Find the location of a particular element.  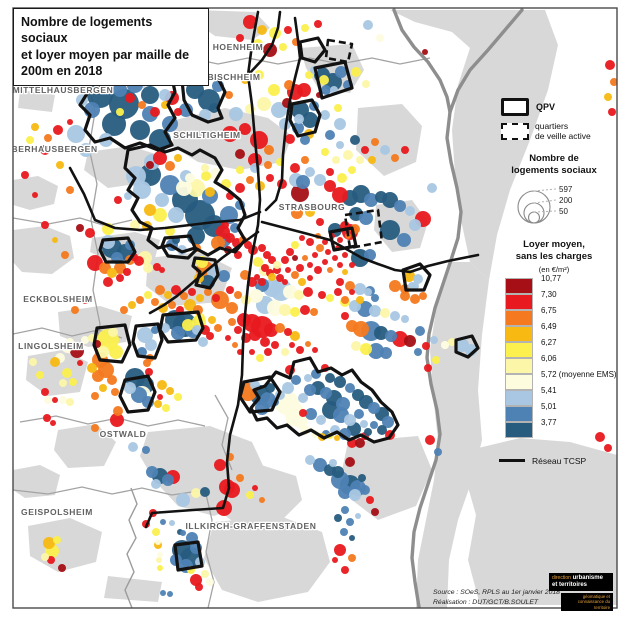

rent-class-swatch is located at coordinates (519, 285).